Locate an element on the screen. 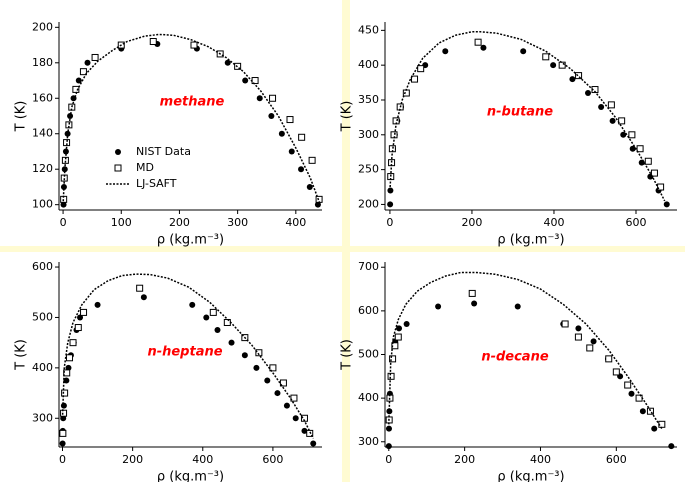  y-tick-label: 700 is located at coordinates (368, 266).